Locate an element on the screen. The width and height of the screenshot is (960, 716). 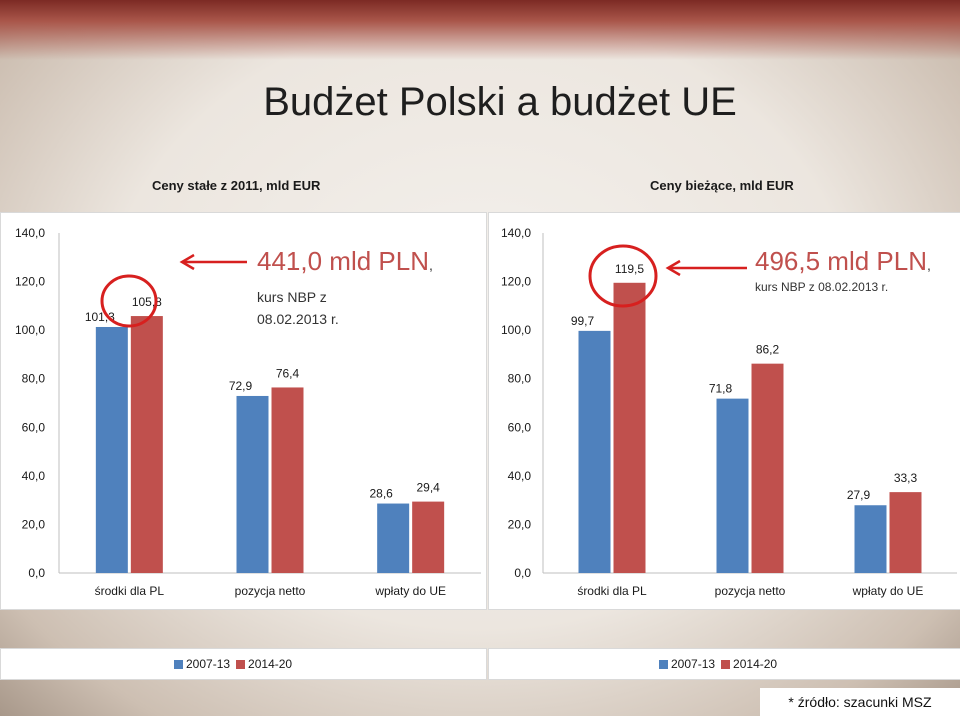
data-label: 33,3 is located at coordinates (906, 478).